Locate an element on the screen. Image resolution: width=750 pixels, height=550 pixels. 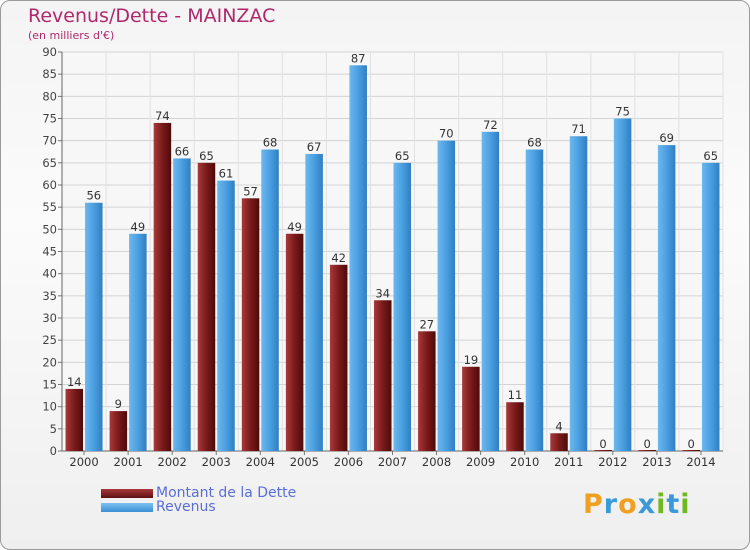
y-tick-label: 40 is located at coordinates (49, 274).